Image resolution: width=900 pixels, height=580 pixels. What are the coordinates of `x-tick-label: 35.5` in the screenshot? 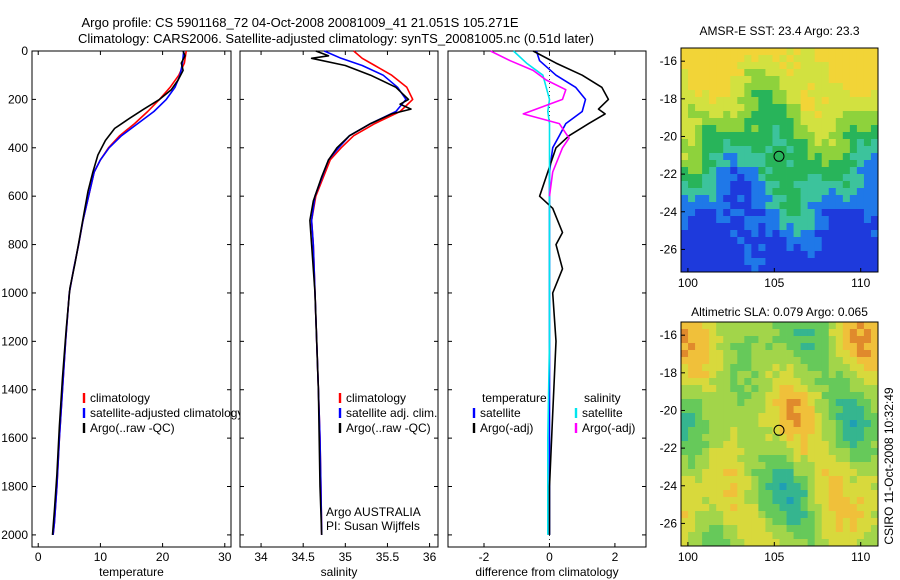 It's located at (388, 557).